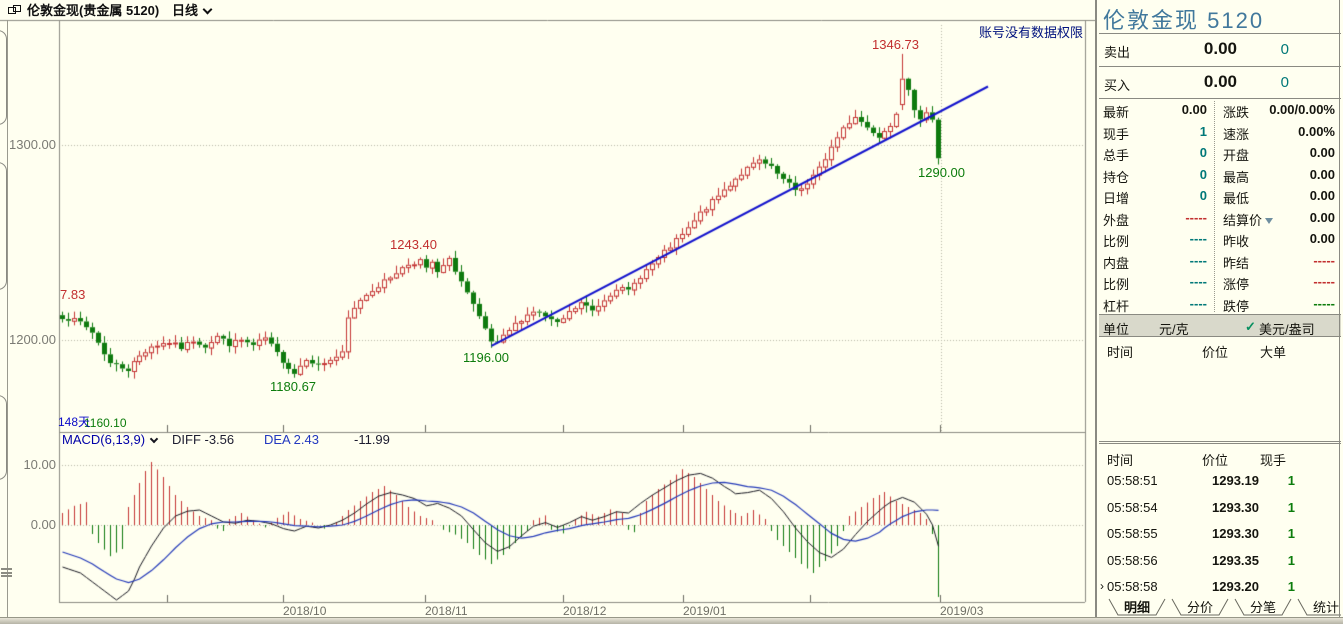 The height and width of the screenshot is (624, 1343). What do you see at coordinates (1284, 49) in the screenshot?
I see `ask-volume: 0` at bounding box center [1284, 49].